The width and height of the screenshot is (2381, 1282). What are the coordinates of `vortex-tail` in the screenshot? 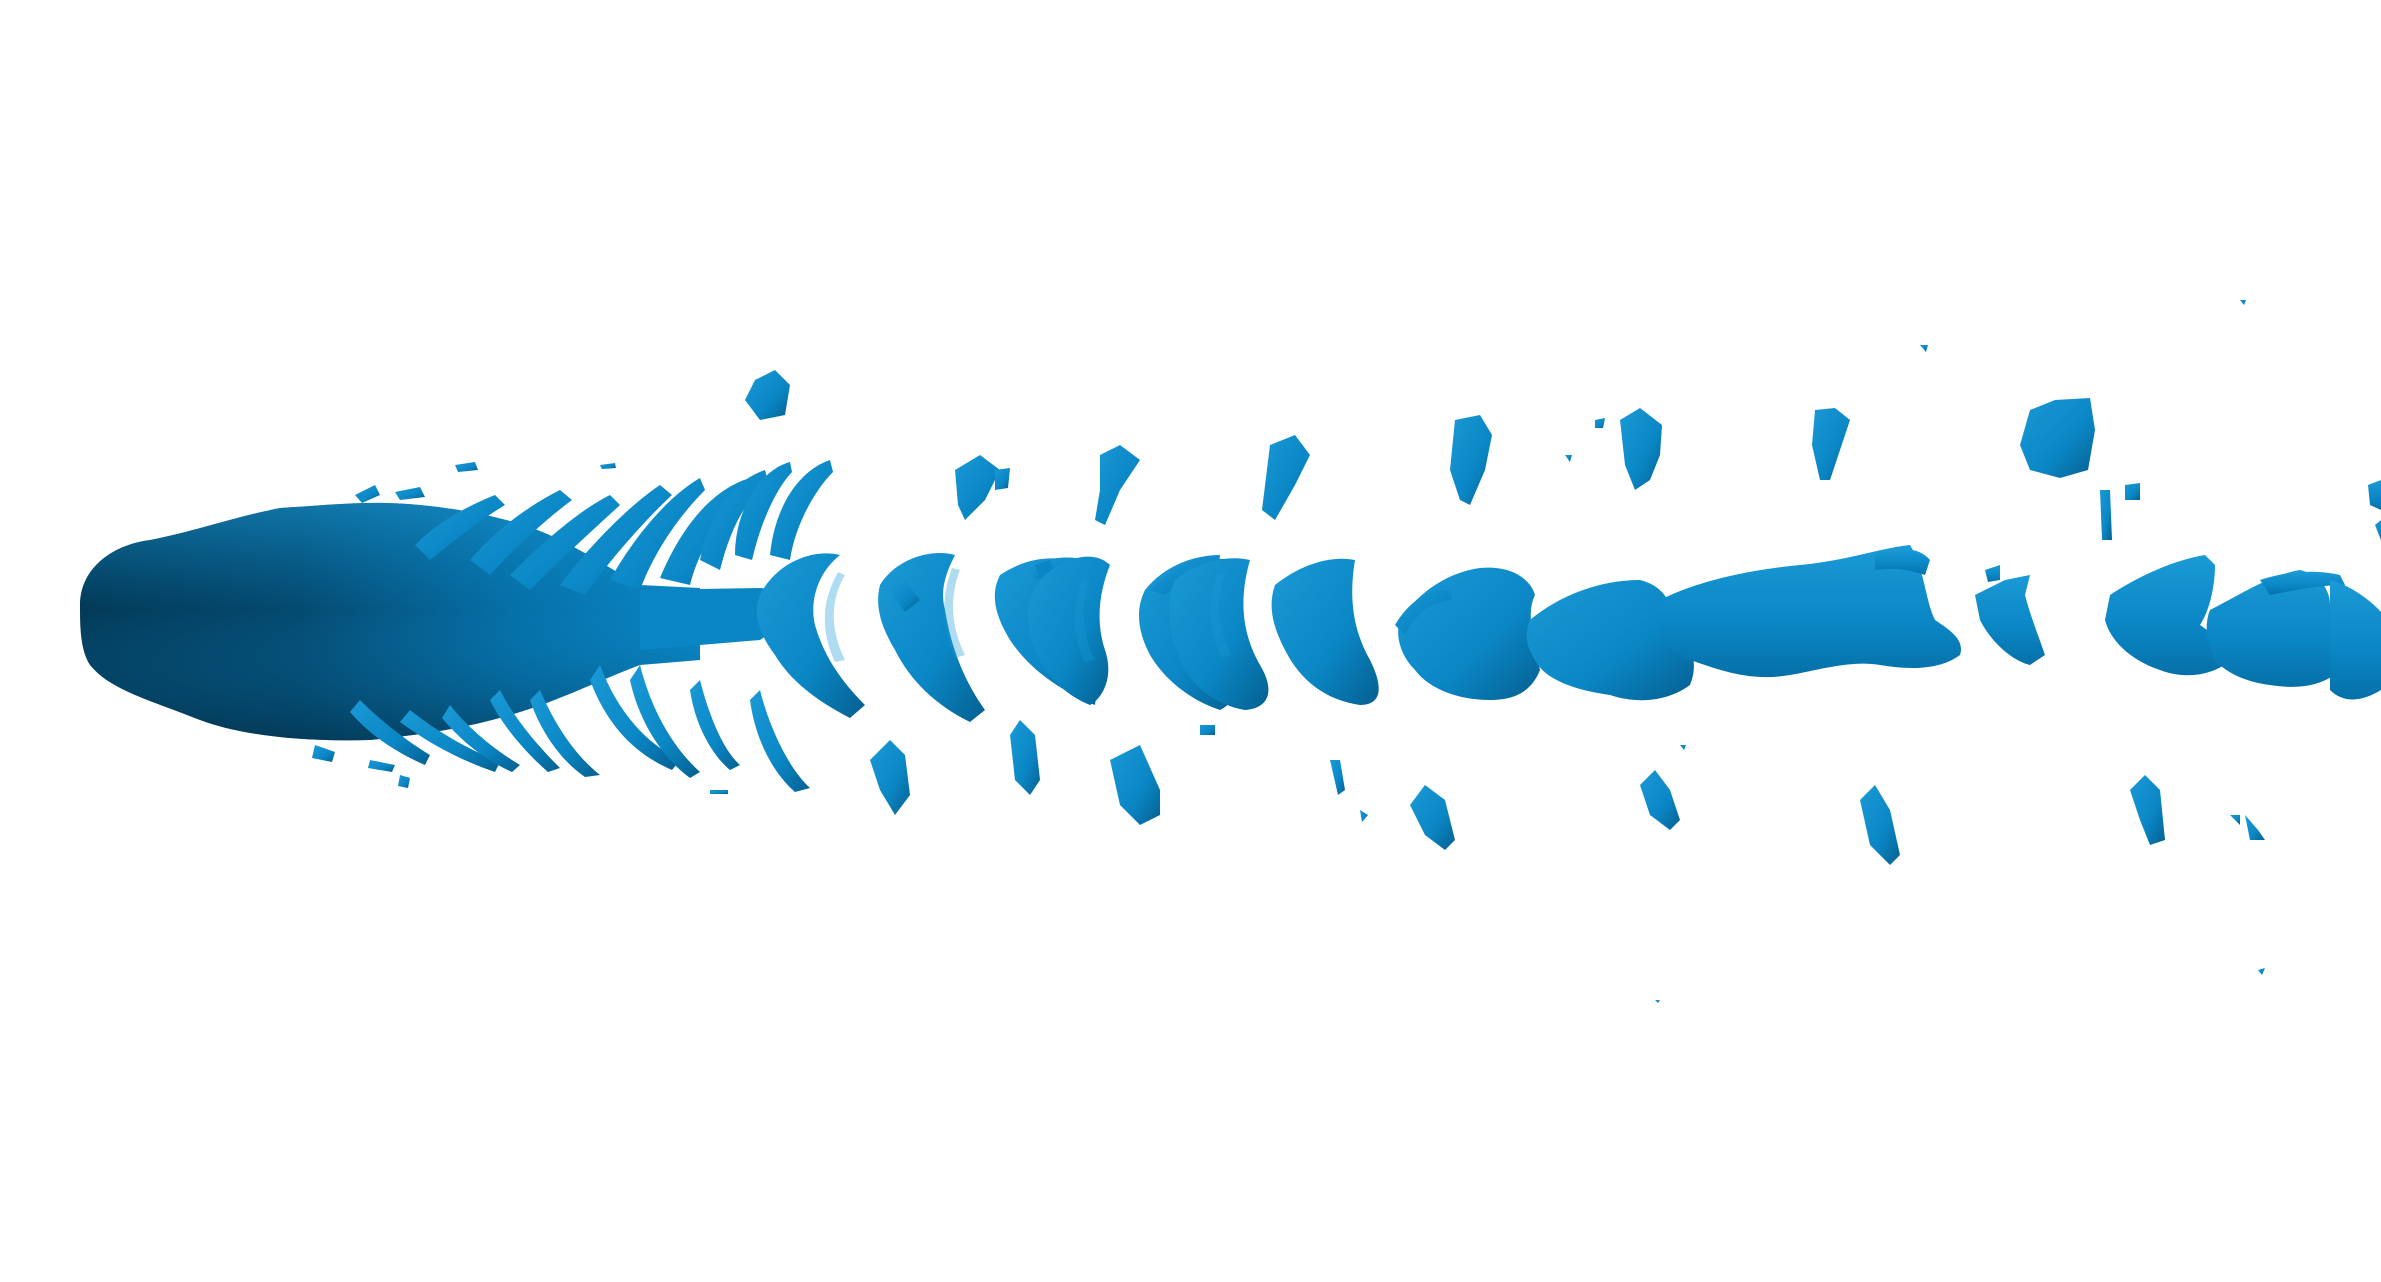 It's located at (2019, 589).